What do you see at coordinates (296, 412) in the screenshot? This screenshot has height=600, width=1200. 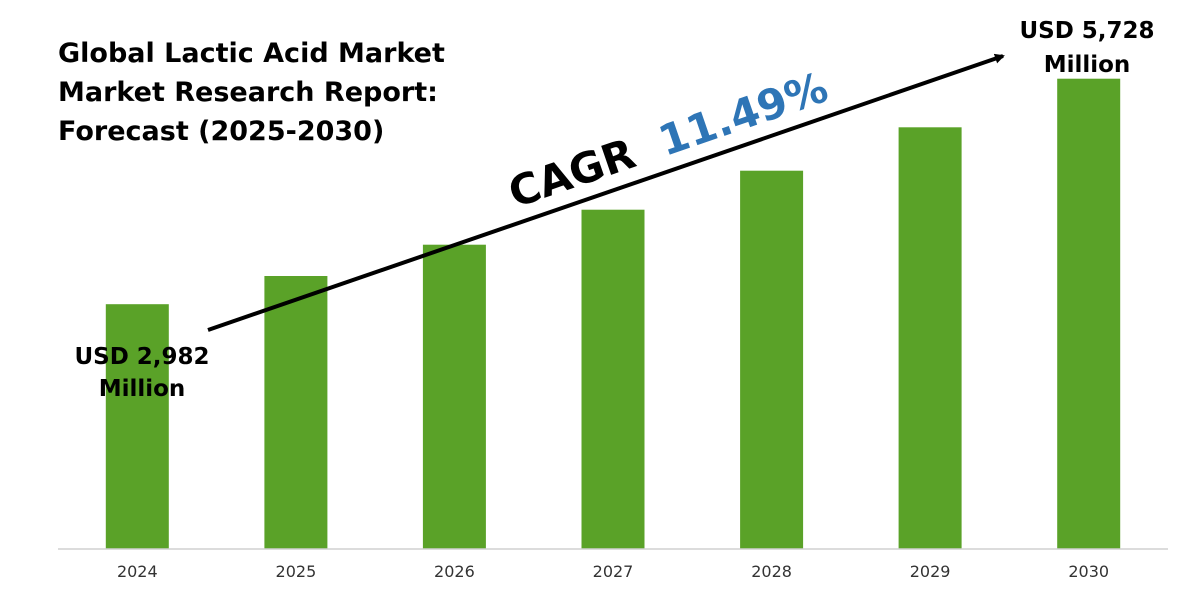 I see `bar-2025` at bounding box center [296, 412].